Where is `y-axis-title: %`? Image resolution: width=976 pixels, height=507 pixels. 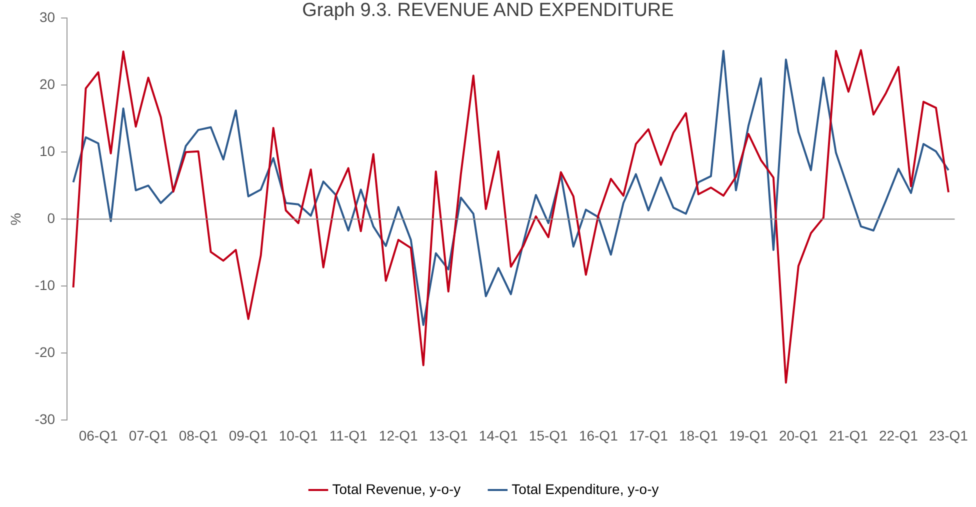
y-axis-title: % is located at coordinates (15, 219).